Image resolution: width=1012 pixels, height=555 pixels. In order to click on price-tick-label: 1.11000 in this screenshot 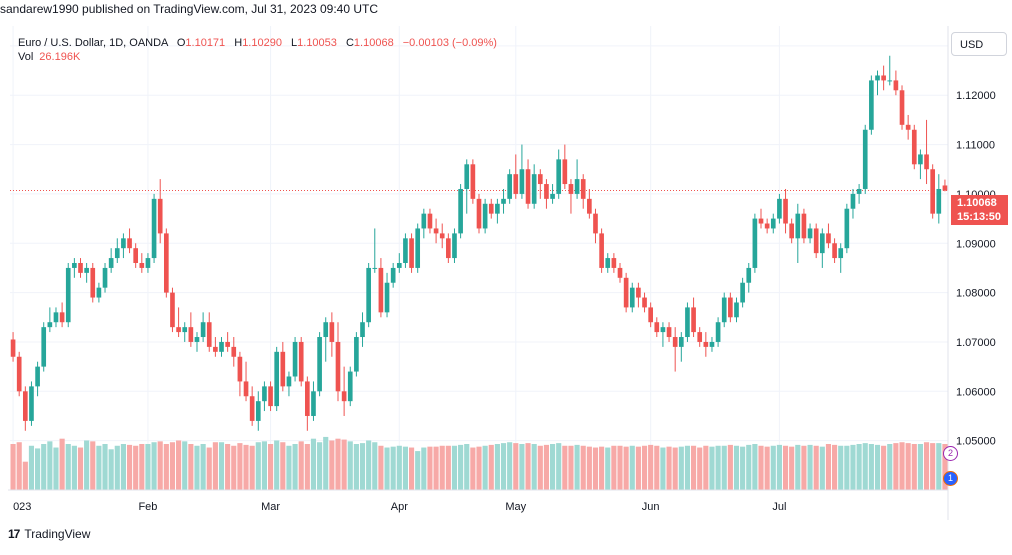, I will do `click(975, 146)`.